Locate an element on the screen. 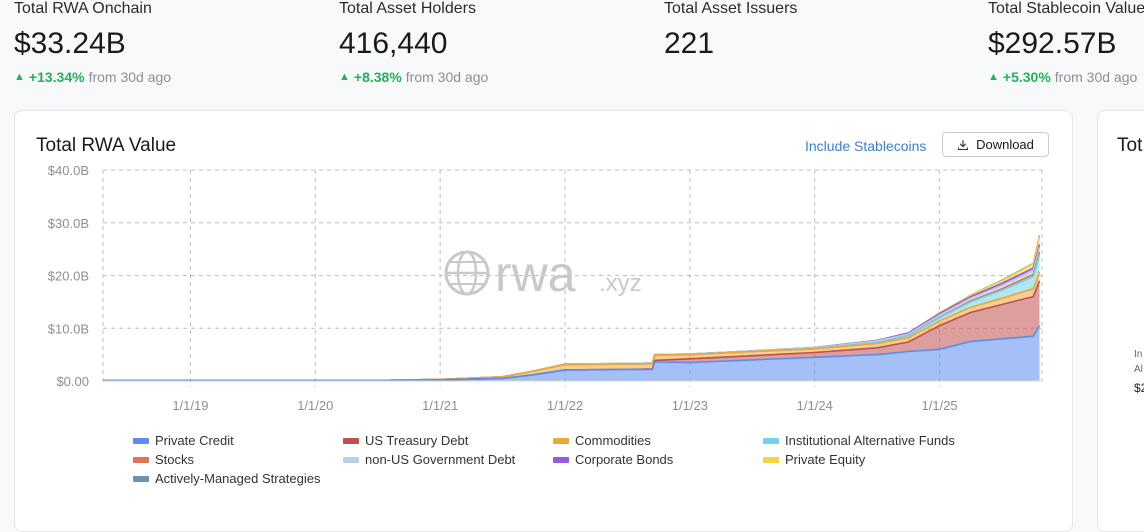 The width and height of the screenshot is (1144, 532). legend-label: Stocks is located at coordinates (175, 459).